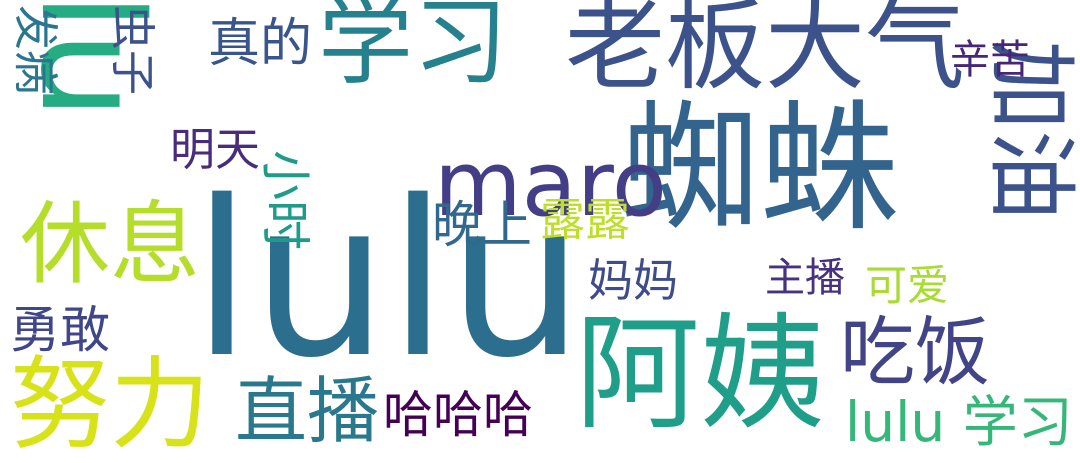  Describe the element at coordinates (959, 422) in the screenshot. I see `word-lulu-study: lulu 学习` at that location.